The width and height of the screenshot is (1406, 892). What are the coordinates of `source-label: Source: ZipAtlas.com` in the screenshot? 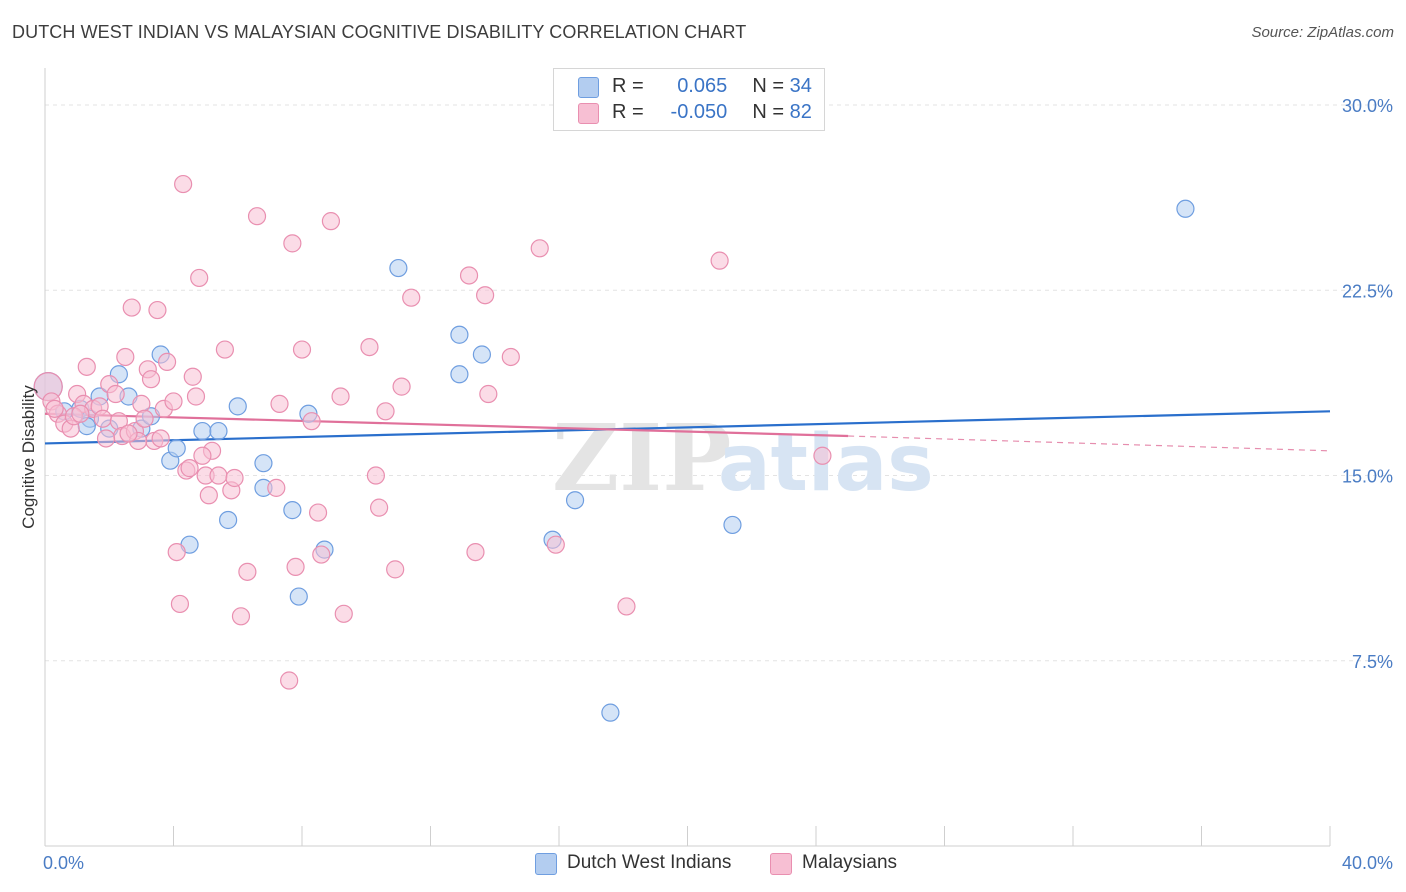 It's located at (1322, 32).